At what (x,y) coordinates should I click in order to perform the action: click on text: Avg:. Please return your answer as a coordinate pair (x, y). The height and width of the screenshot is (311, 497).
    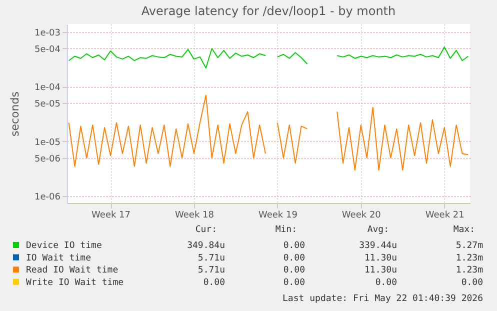
    Looking at the image, I should click on (378, 230).